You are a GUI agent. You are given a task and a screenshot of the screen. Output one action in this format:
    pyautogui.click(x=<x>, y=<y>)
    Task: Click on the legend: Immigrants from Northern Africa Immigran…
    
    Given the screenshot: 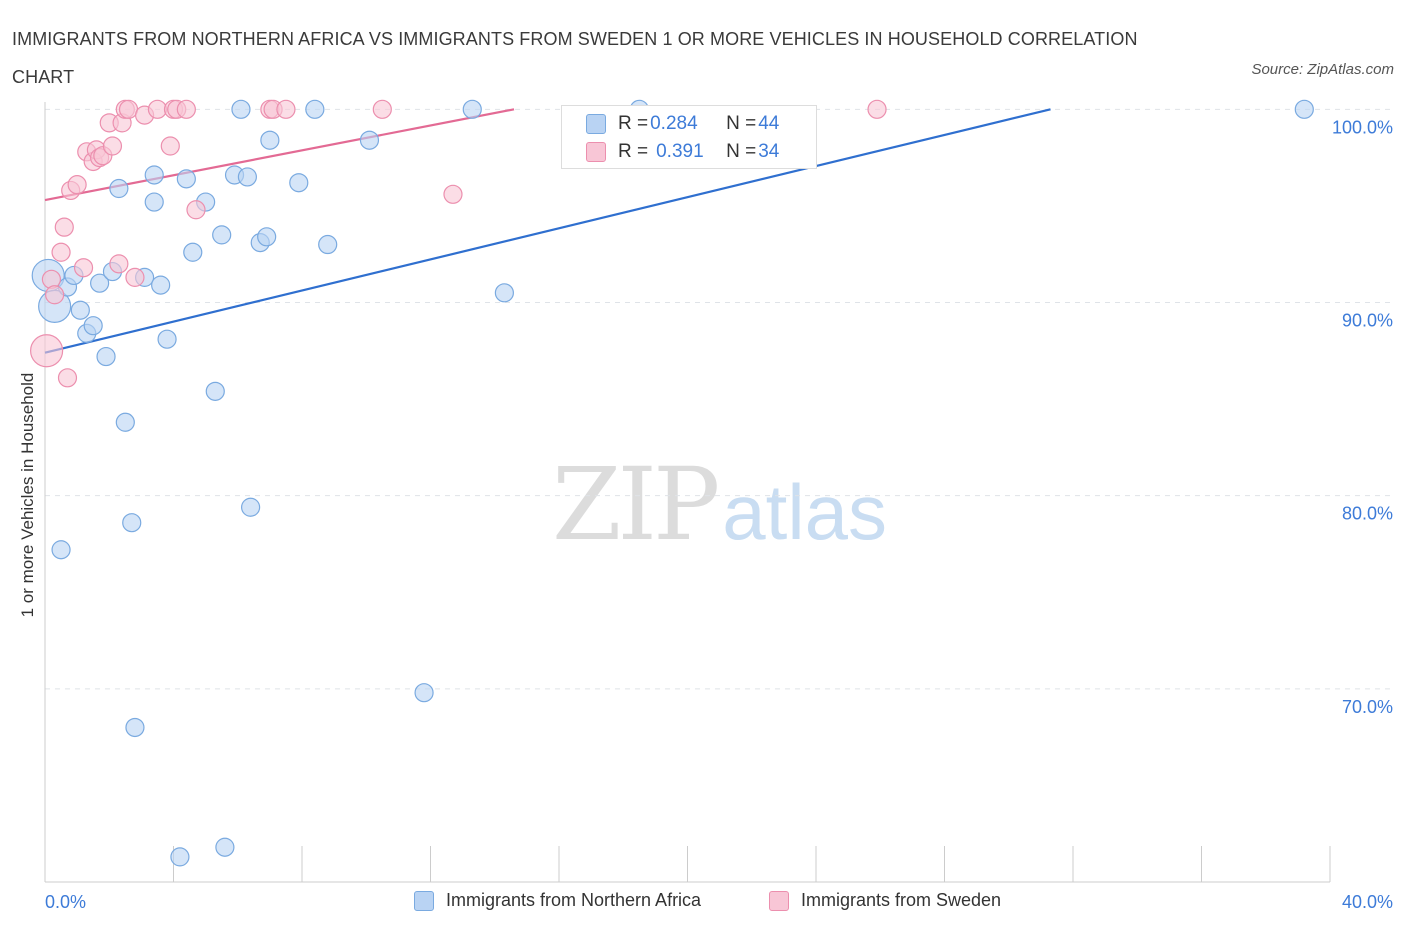 What is the action you would take?
    pyautogui.click(x=703, y=902)
    